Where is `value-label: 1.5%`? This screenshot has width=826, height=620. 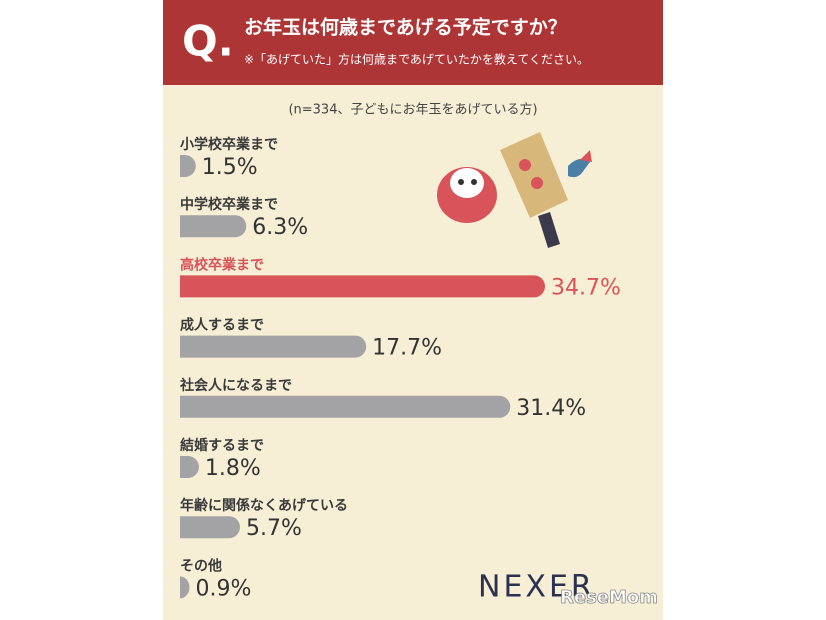
value-label: 1.5% is located at coordinates (230, 167).